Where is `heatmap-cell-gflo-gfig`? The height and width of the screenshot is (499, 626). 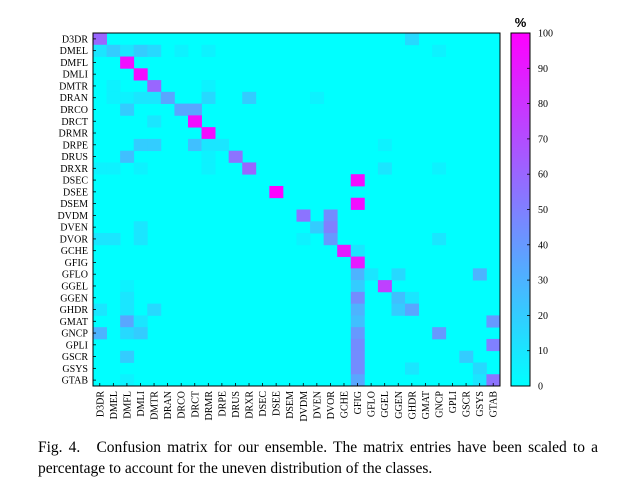
heatmap-cell-gflo-gfig is located at coordinates (357, 274).